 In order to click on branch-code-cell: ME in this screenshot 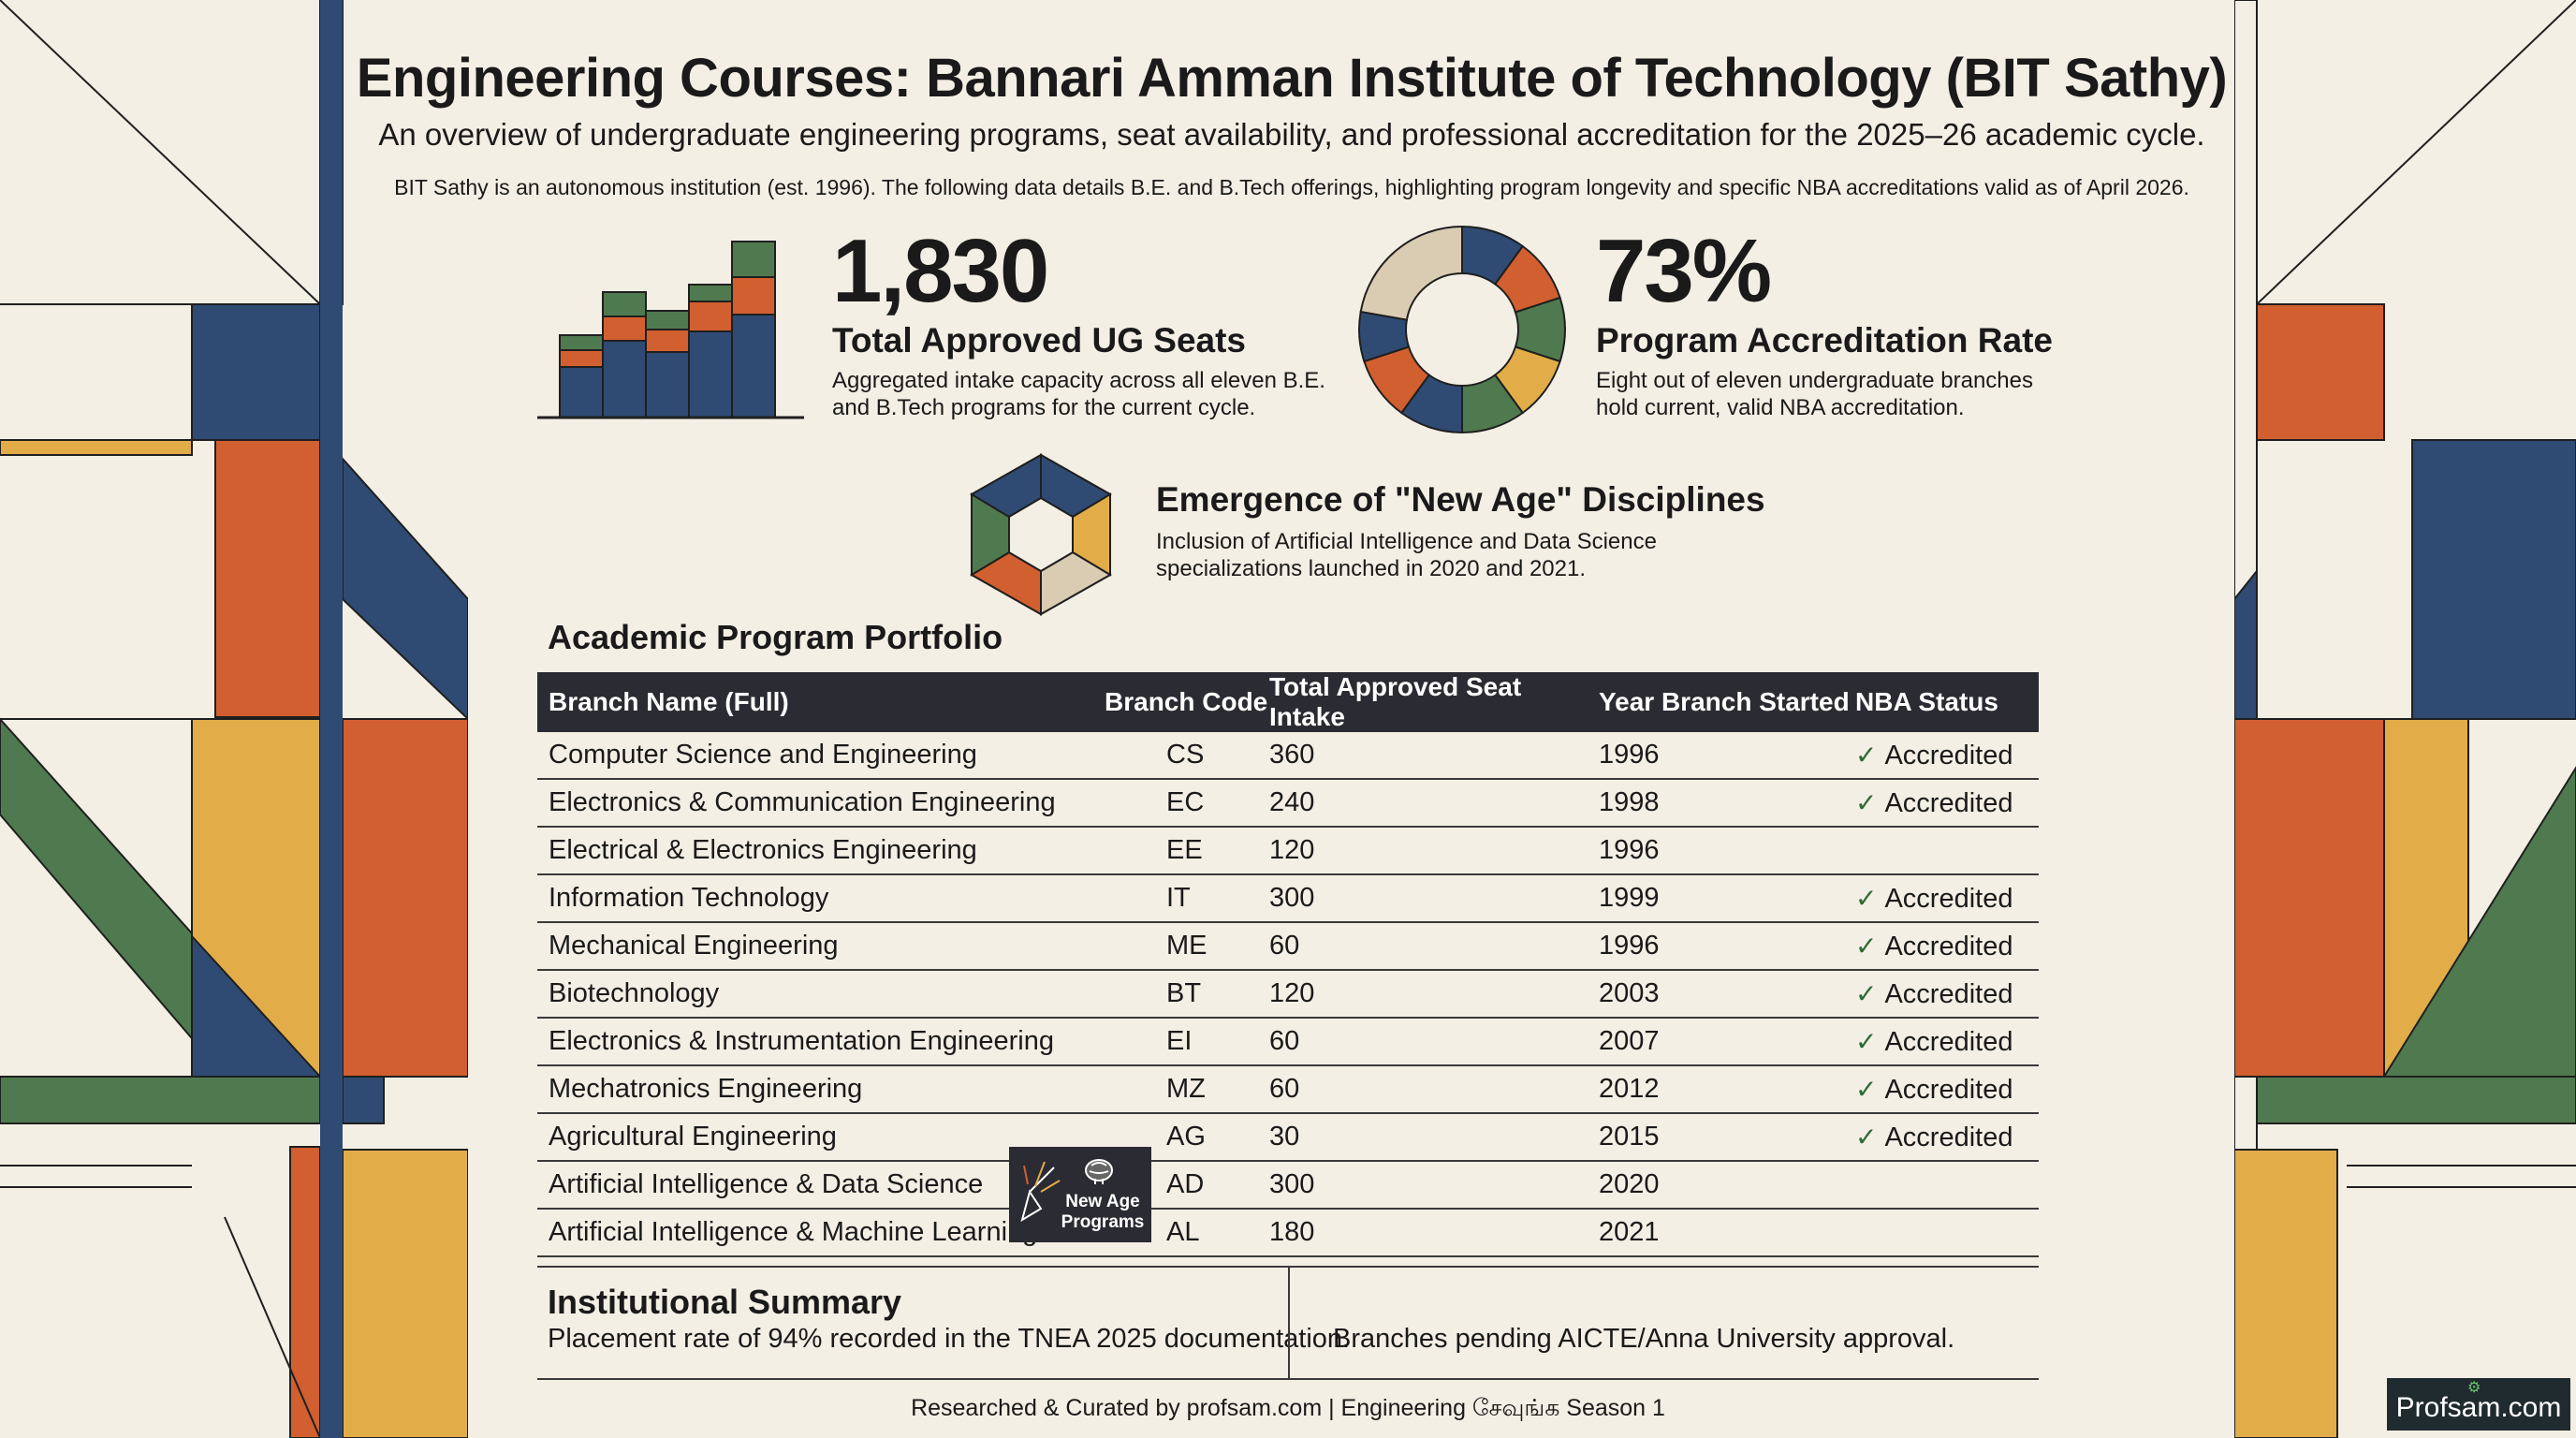, I will do `click(1187, 946)`.